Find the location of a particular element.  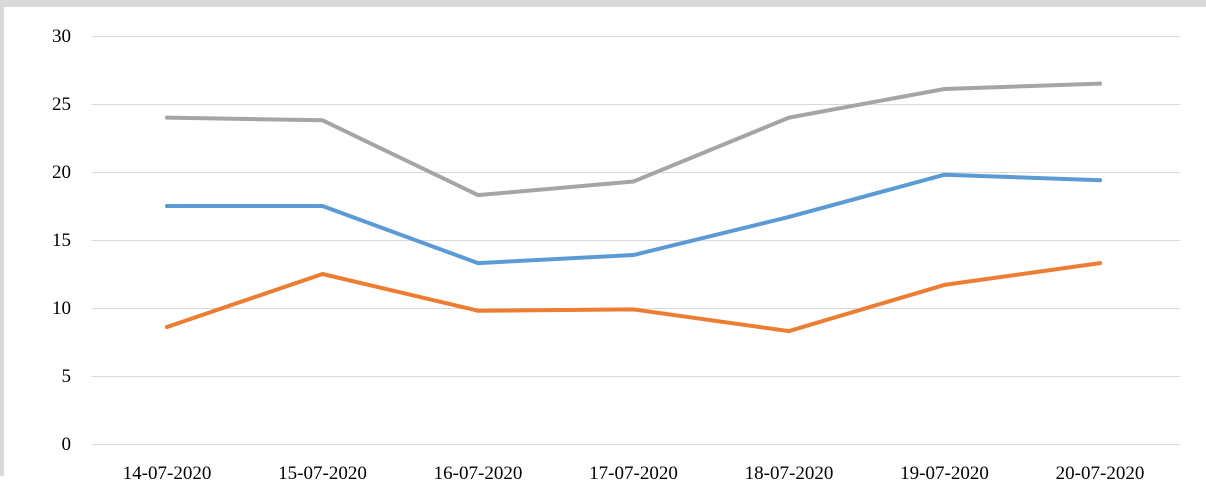

x-tick-label: 19-07-2020 is located at coordinates (944, 473).